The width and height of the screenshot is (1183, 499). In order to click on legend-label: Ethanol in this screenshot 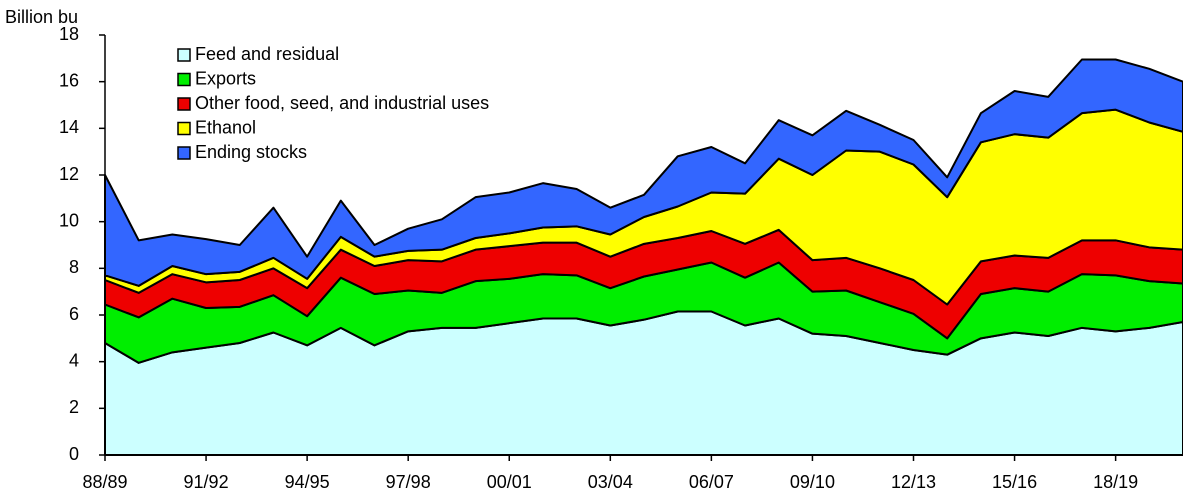, I will do `click(225, 127)`.